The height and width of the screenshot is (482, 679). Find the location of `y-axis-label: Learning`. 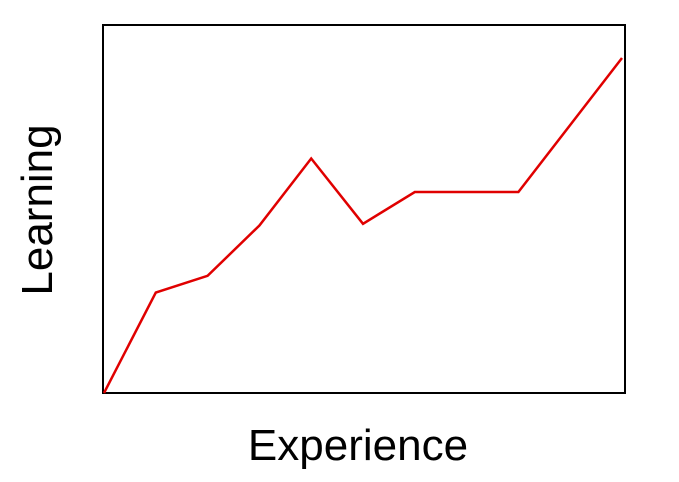

y-axis-label: Learning is located at coordinates (37, 209).